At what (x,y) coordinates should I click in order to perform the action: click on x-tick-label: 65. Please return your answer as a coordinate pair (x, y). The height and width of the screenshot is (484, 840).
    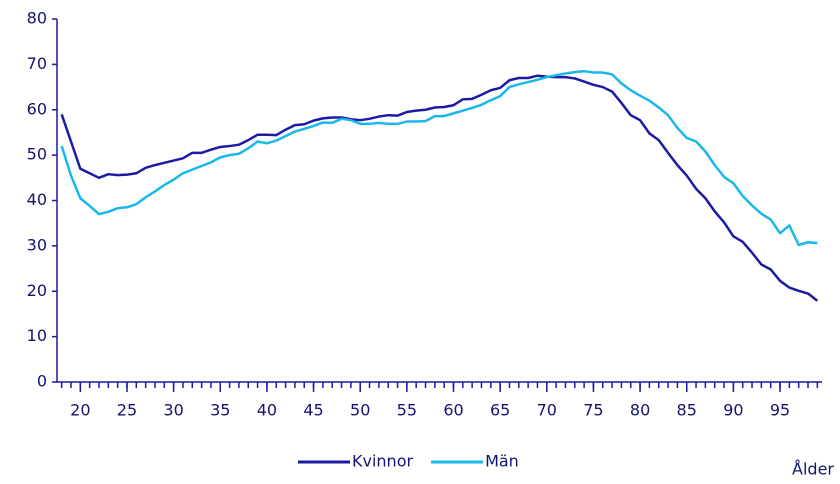
    Looking at the image, I should click on (500, 410).